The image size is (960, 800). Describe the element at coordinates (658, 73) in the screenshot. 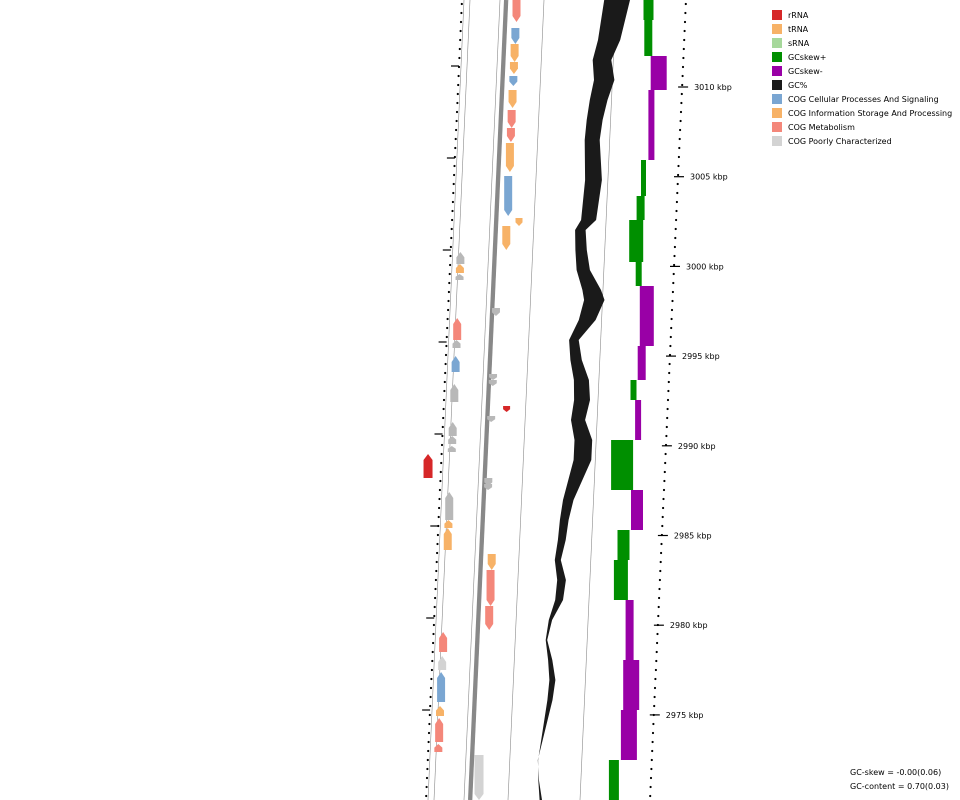

I see `gc-skew-negative` at that location.